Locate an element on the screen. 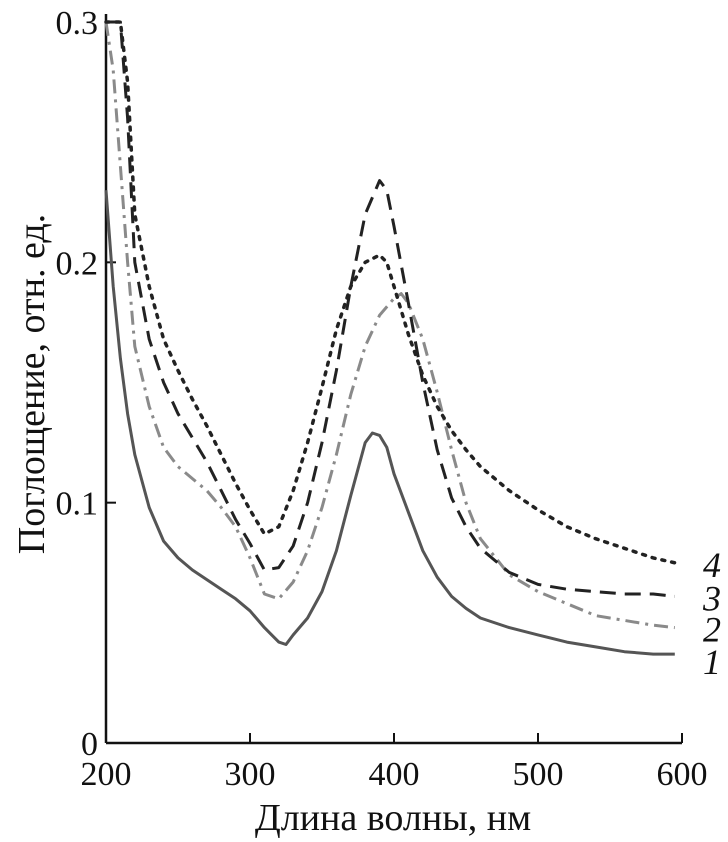 Image resolution: width=728 pixels, height=842 pixels. x-tick-label-600: 600 is located at coordinates (682, 774).